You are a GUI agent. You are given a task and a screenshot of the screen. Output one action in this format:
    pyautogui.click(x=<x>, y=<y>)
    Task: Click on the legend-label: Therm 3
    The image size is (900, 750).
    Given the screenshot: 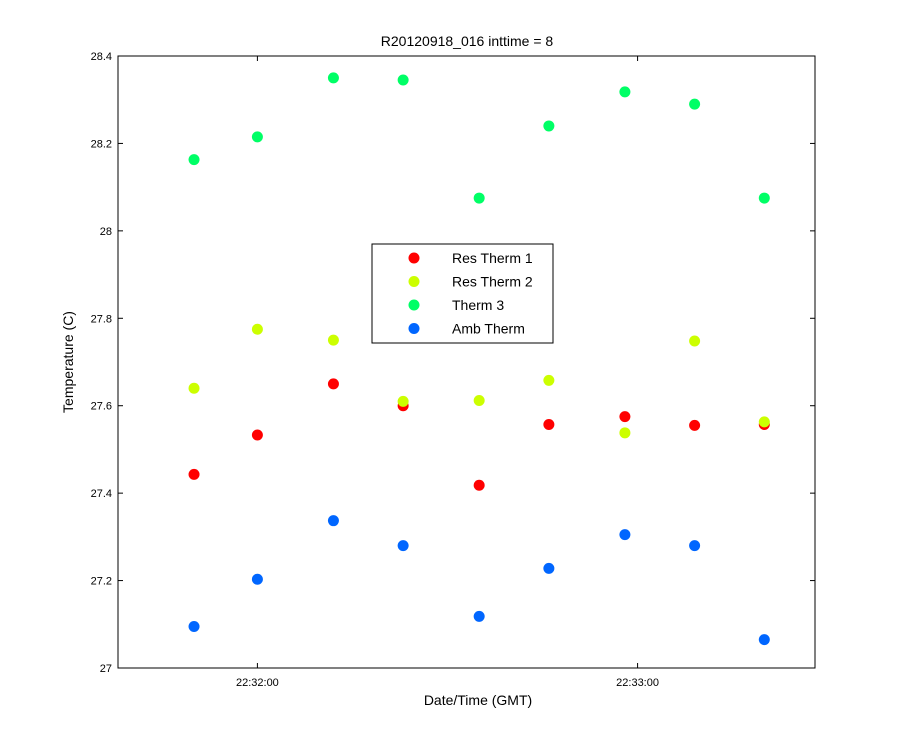 What is the action you would take?
    pyautogui.click(x=478, y=305)
    